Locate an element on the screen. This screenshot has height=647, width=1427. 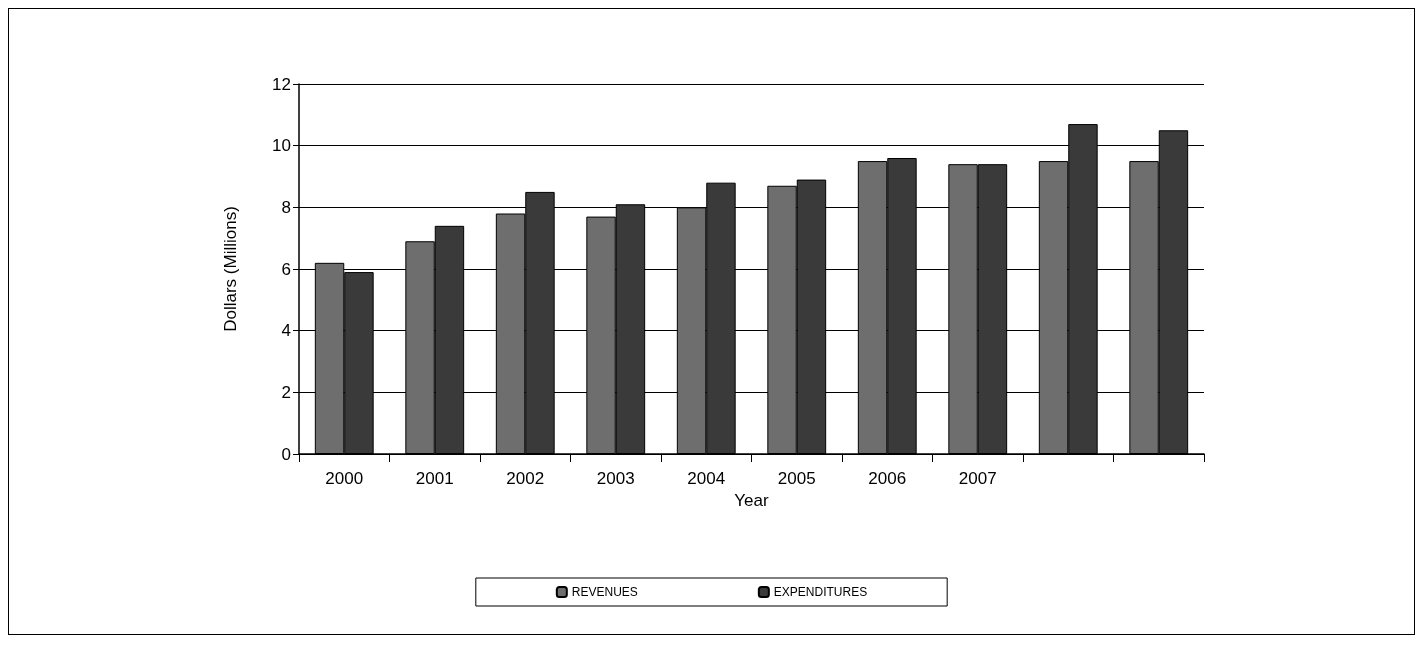
x-tick-label: 2005 is located at coordinates (796, 478).